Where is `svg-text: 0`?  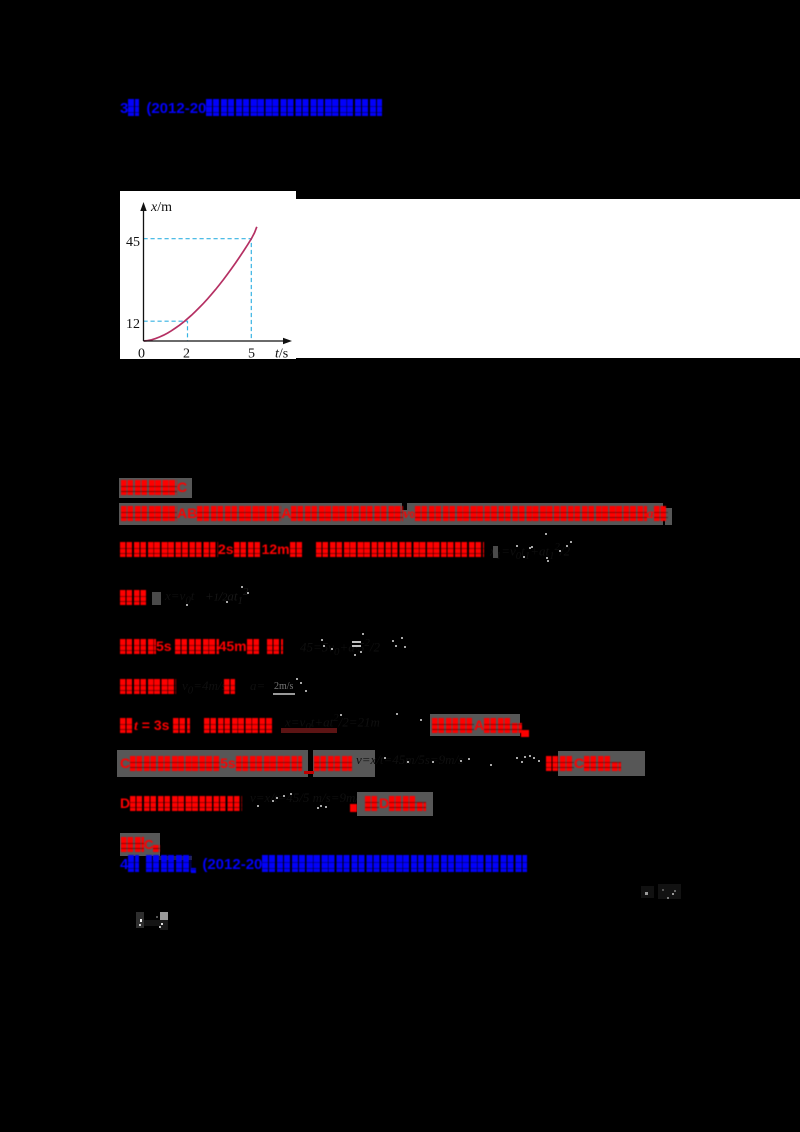 svg-text: 0 is located at coordinates (141, 353).